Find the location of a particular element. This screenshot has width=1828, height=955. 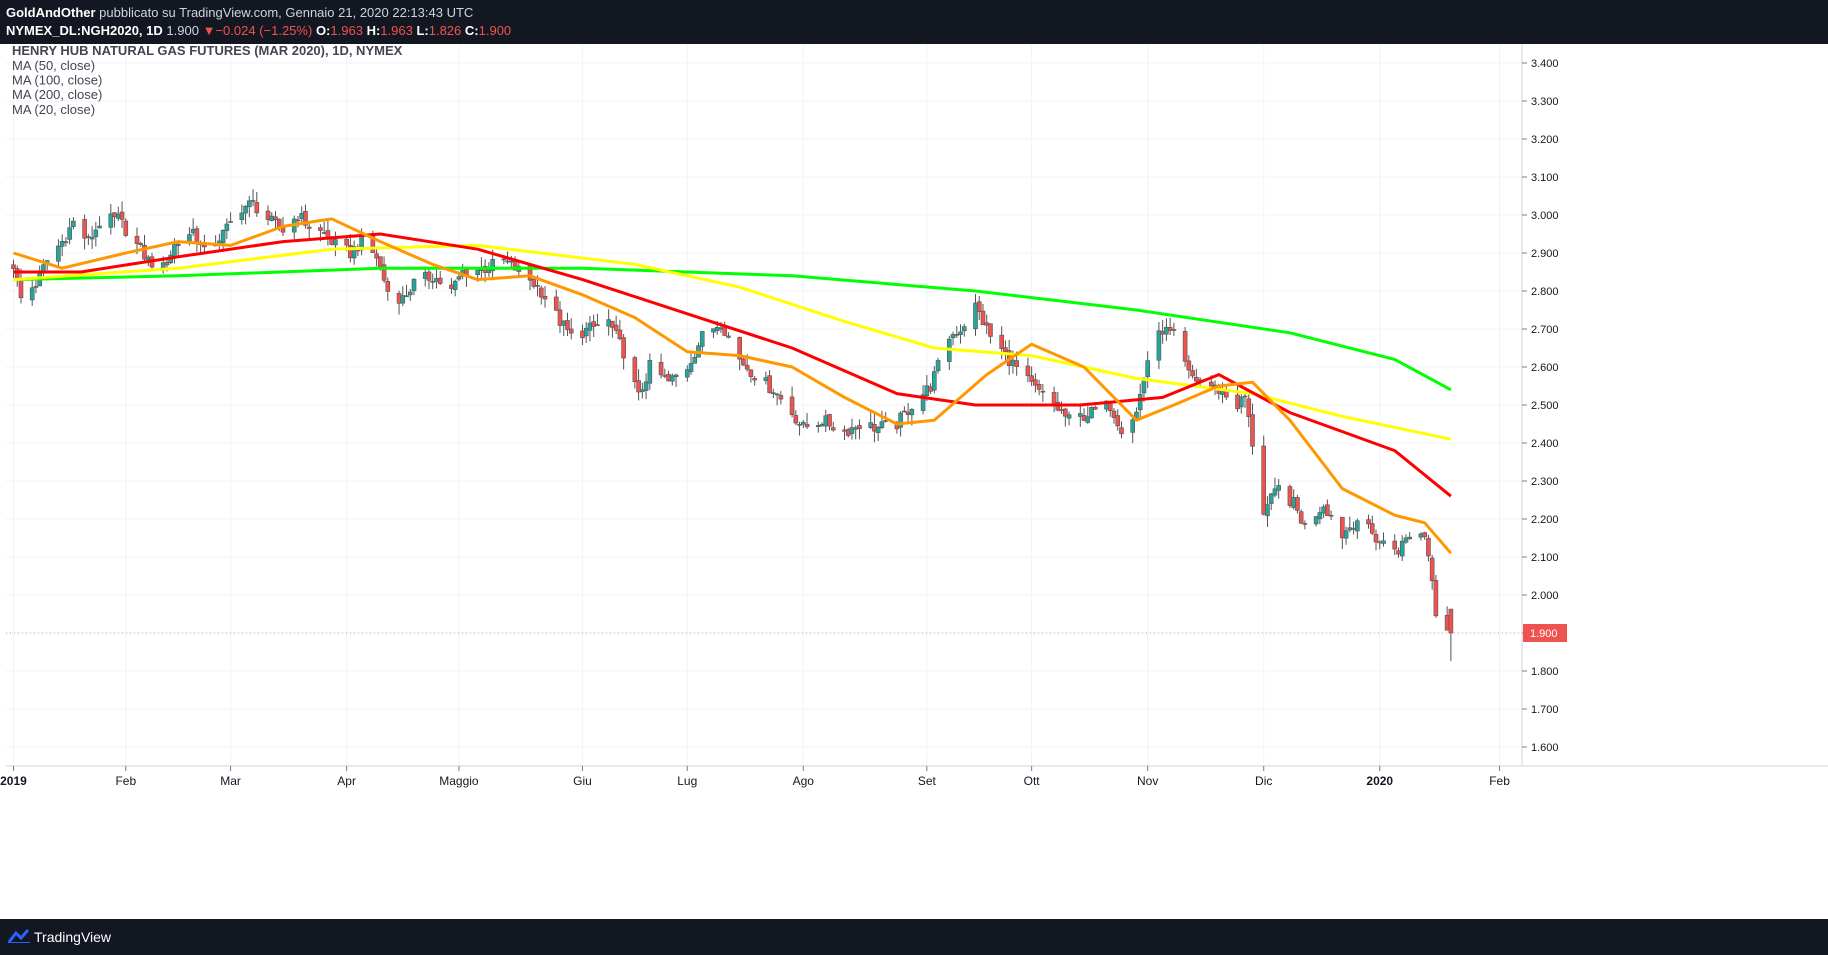

y-tick-label: 2.600 is located at coordinates (1545, 368).